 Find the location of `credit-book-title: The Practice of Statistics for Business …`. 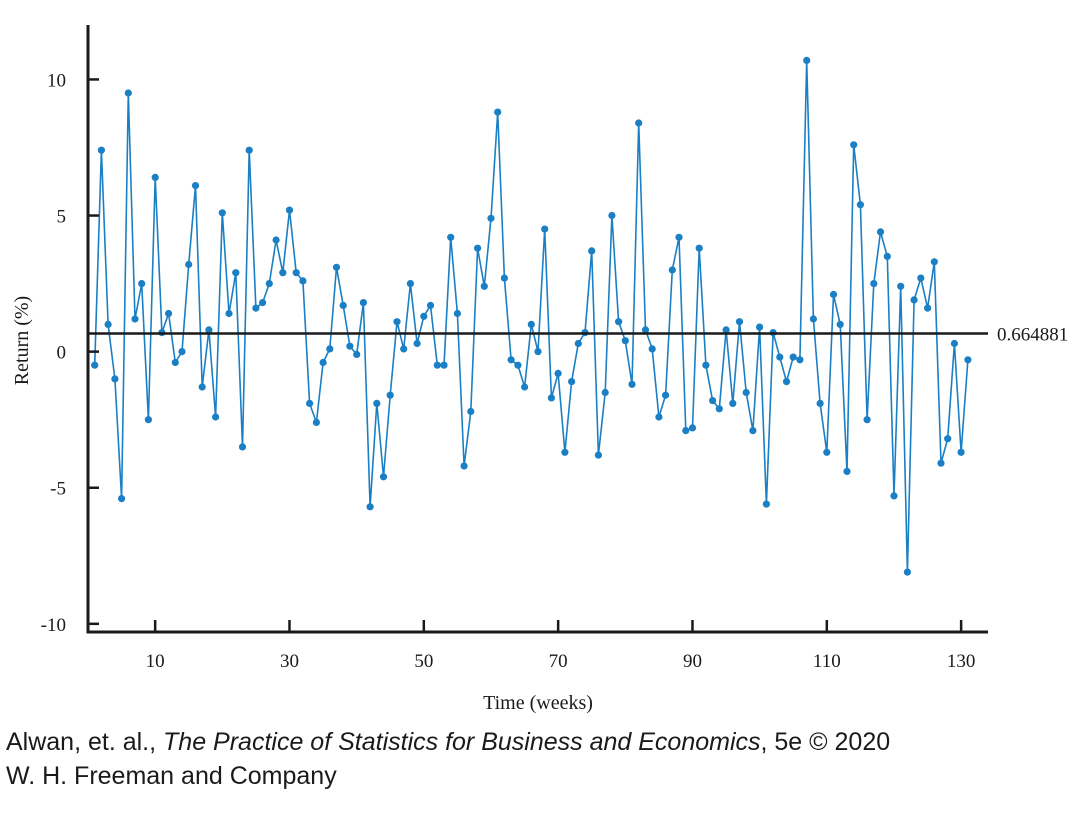

credit-book-title: The Practice of Statistics for Business … is located at coordinates (462, 742).